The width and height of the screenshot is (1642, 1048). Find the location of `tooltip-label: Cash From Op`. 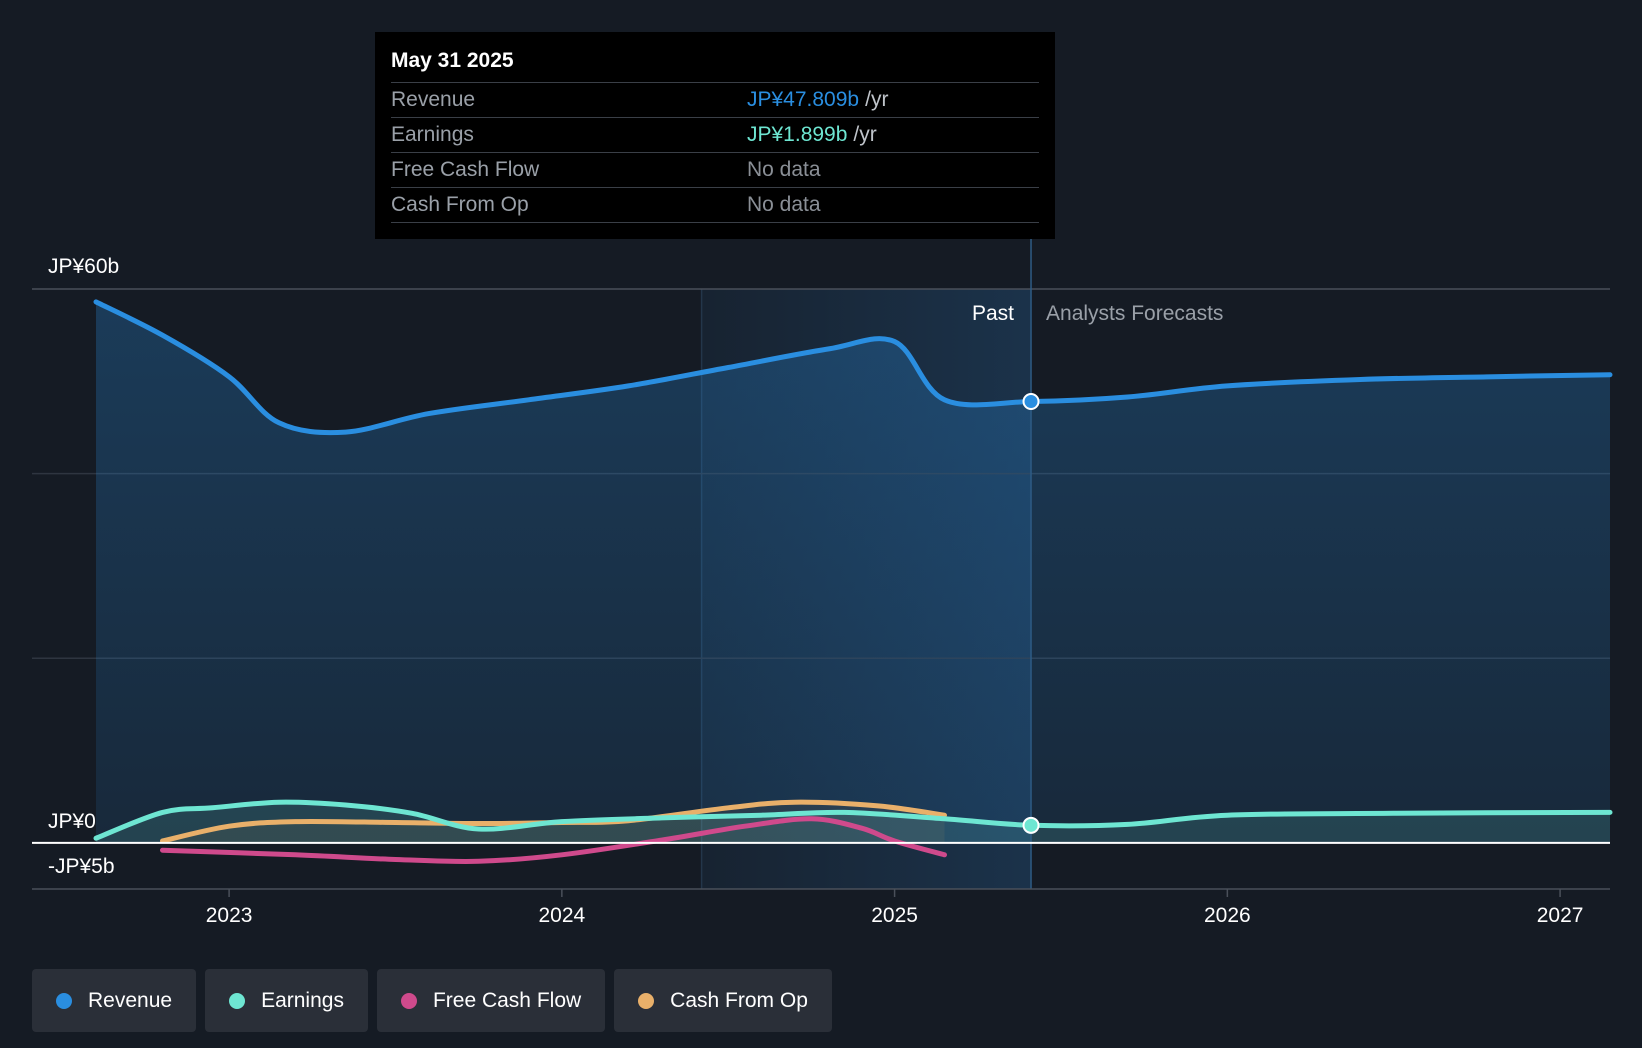

tooltip-label: Cash From Op is located at coordinates (460, 204).